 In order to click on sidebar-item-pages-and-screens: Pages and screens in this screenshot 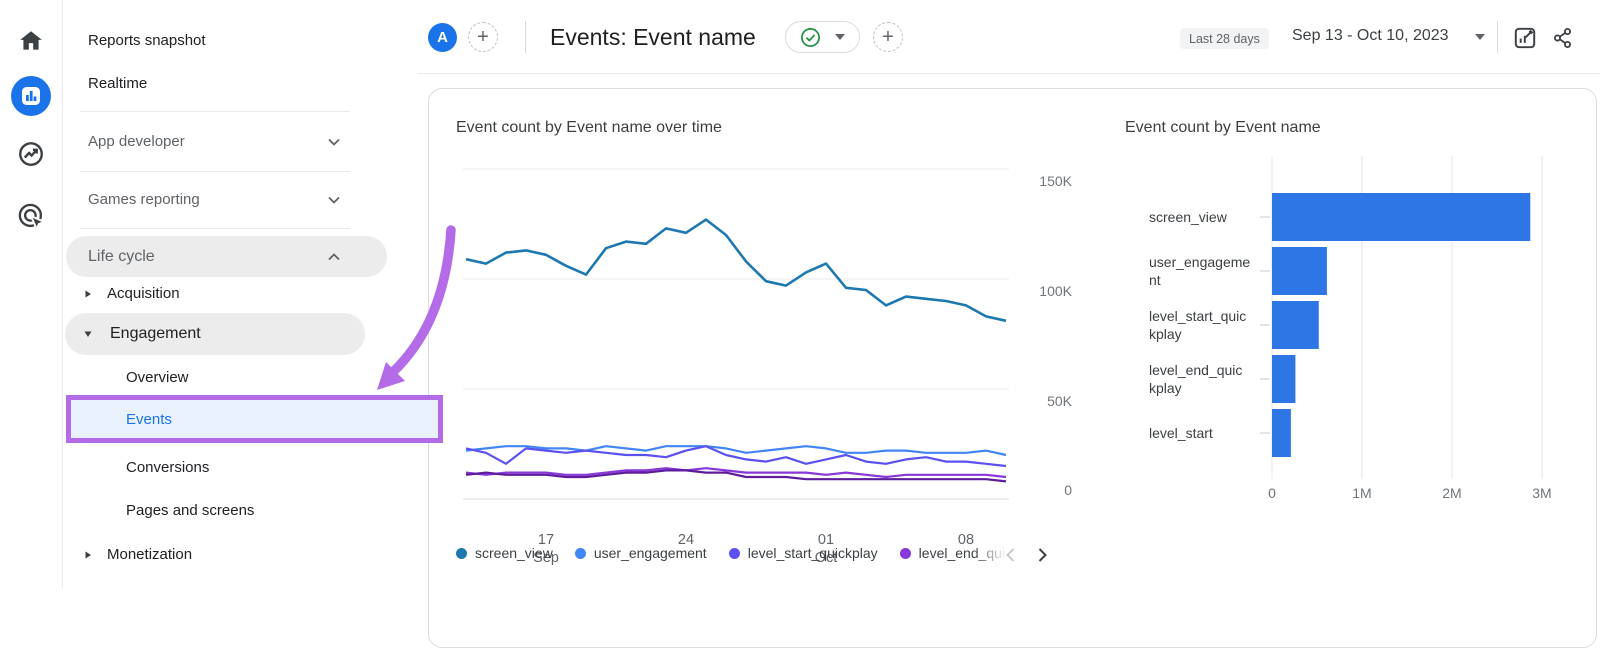, I will do `click(239, 510)`.